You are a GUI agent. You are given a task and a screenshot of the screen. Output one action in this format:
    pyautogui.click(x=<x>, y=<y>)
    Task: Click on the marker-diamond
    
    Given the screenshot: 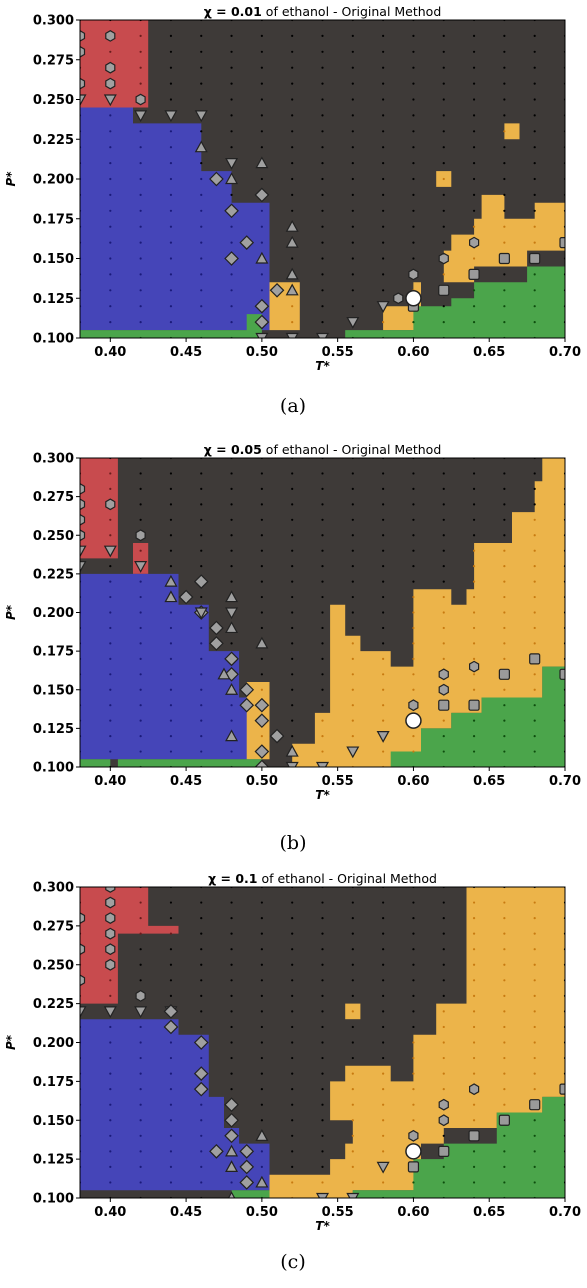 What is the action you would take?
    pyautogui.click(x=262, y=720)
    